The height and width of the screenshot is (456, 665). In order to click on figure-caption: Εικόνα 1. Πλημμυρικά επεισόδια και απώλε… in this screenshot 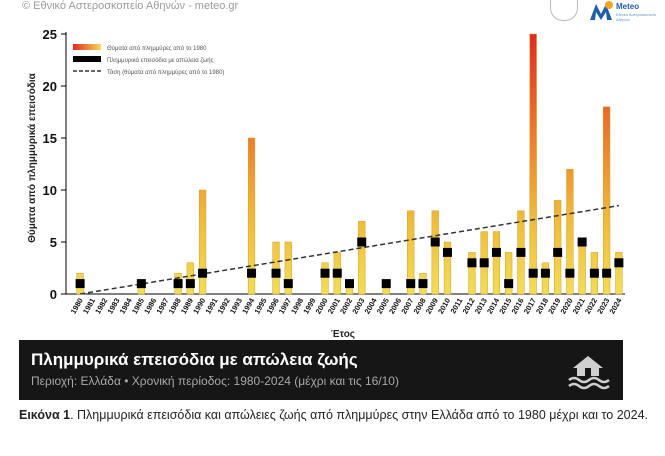, I will do `click(339, 415)`.